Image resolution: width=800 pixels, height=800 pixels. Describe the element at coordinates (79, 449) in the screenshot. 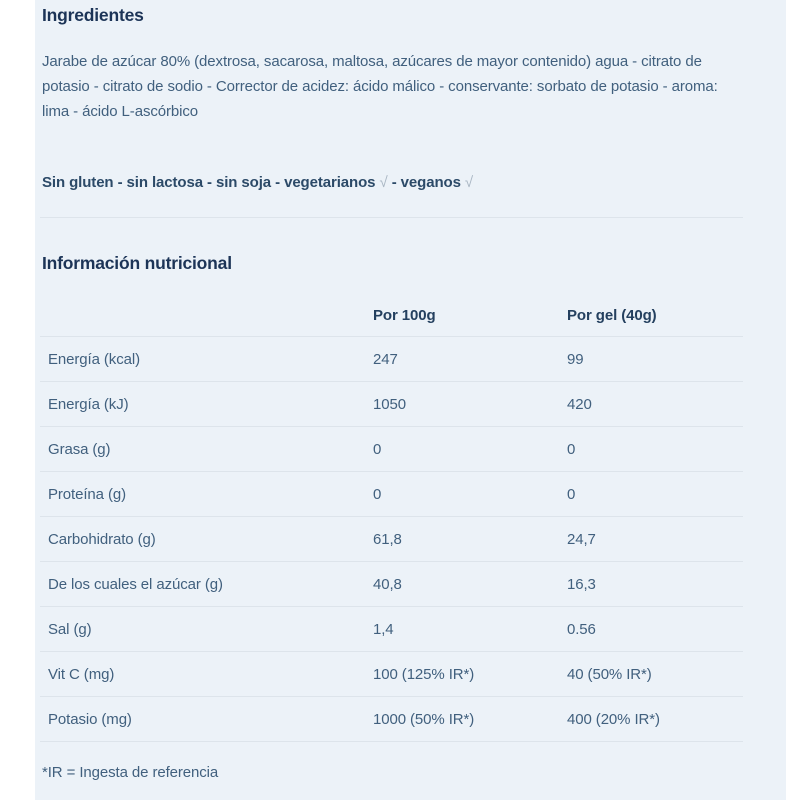

I see `row-label: Grasa (g)` at that location.